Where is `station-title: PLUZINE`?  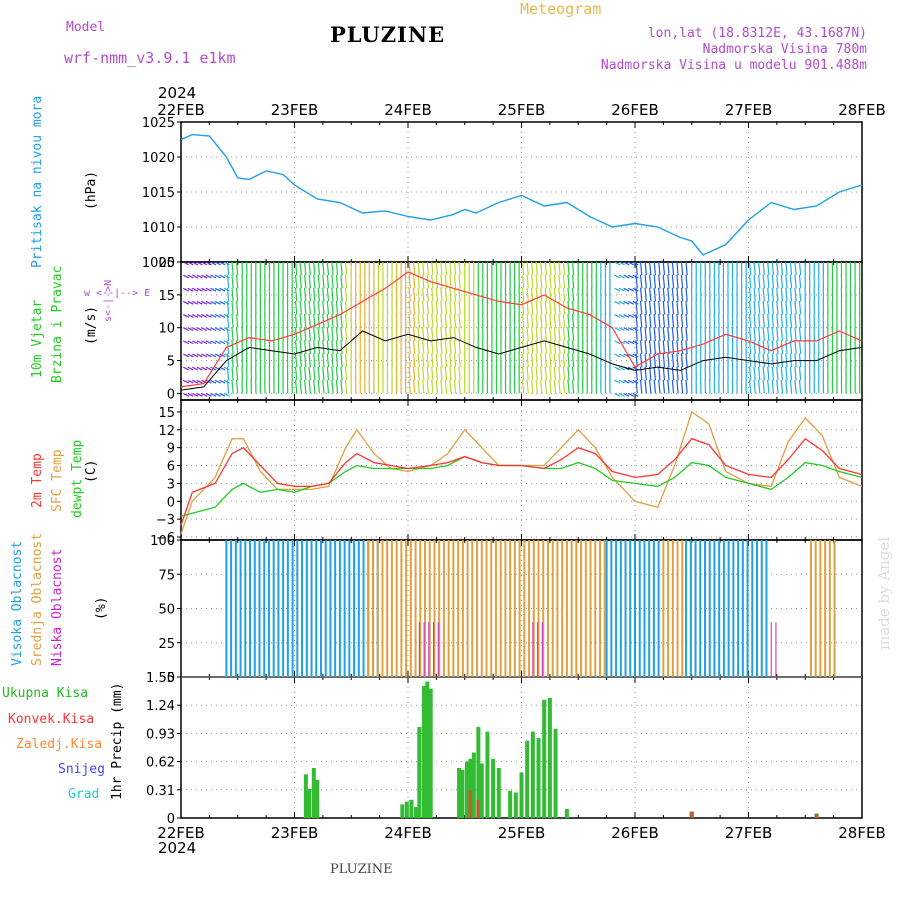 station-title: PLUZINE is located at coordinates (388, 34).